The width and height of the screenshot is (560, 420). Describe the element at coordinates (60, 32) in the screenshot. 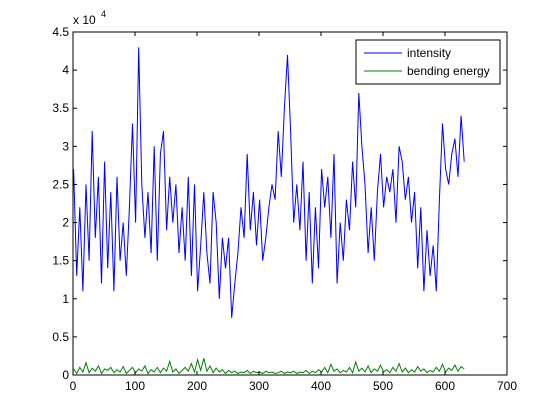

I see `y-tick-label: 4.5` at that location.